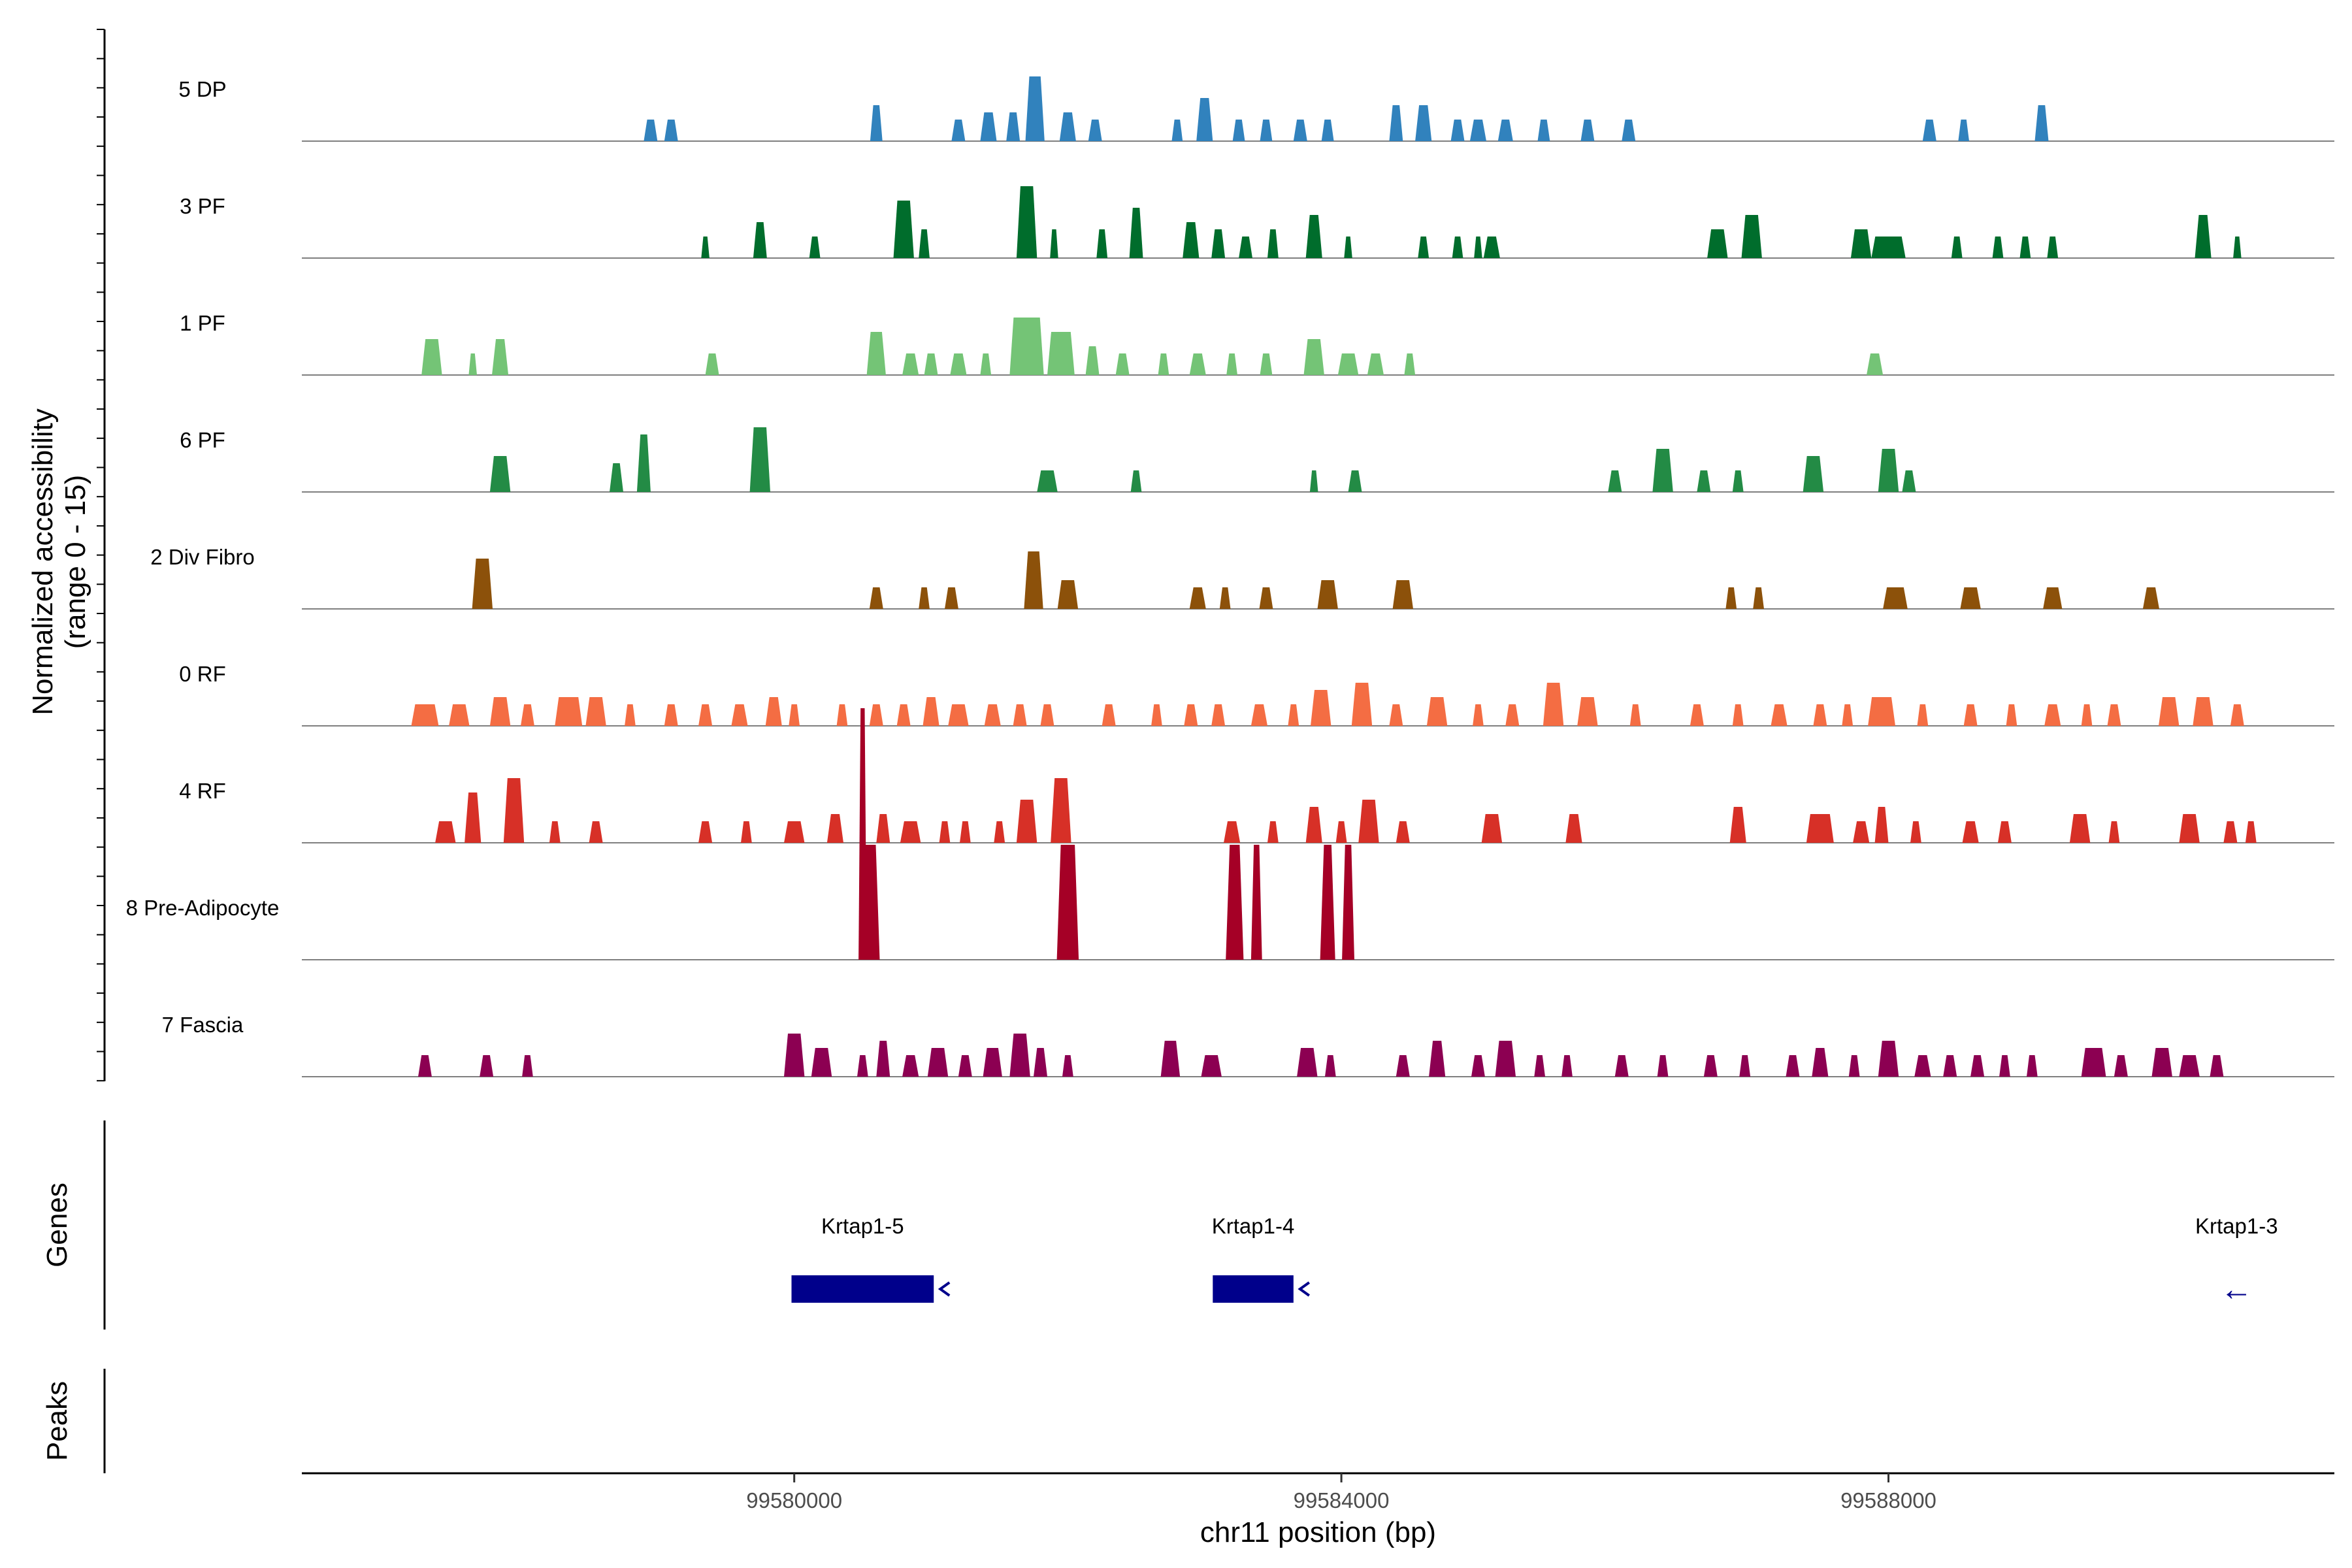  I want to click on x-tick-label: 99588000, so click(1888, 1500).